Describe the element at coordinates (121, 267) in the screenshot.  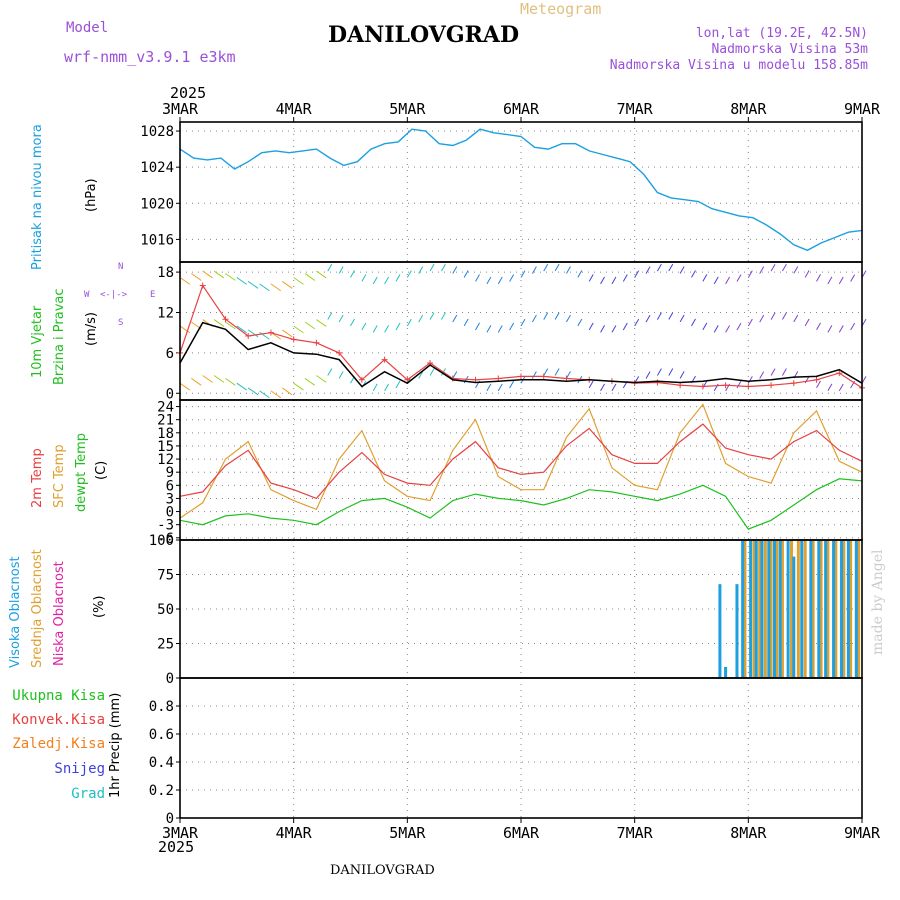
I see `compass-n: N` at that location.